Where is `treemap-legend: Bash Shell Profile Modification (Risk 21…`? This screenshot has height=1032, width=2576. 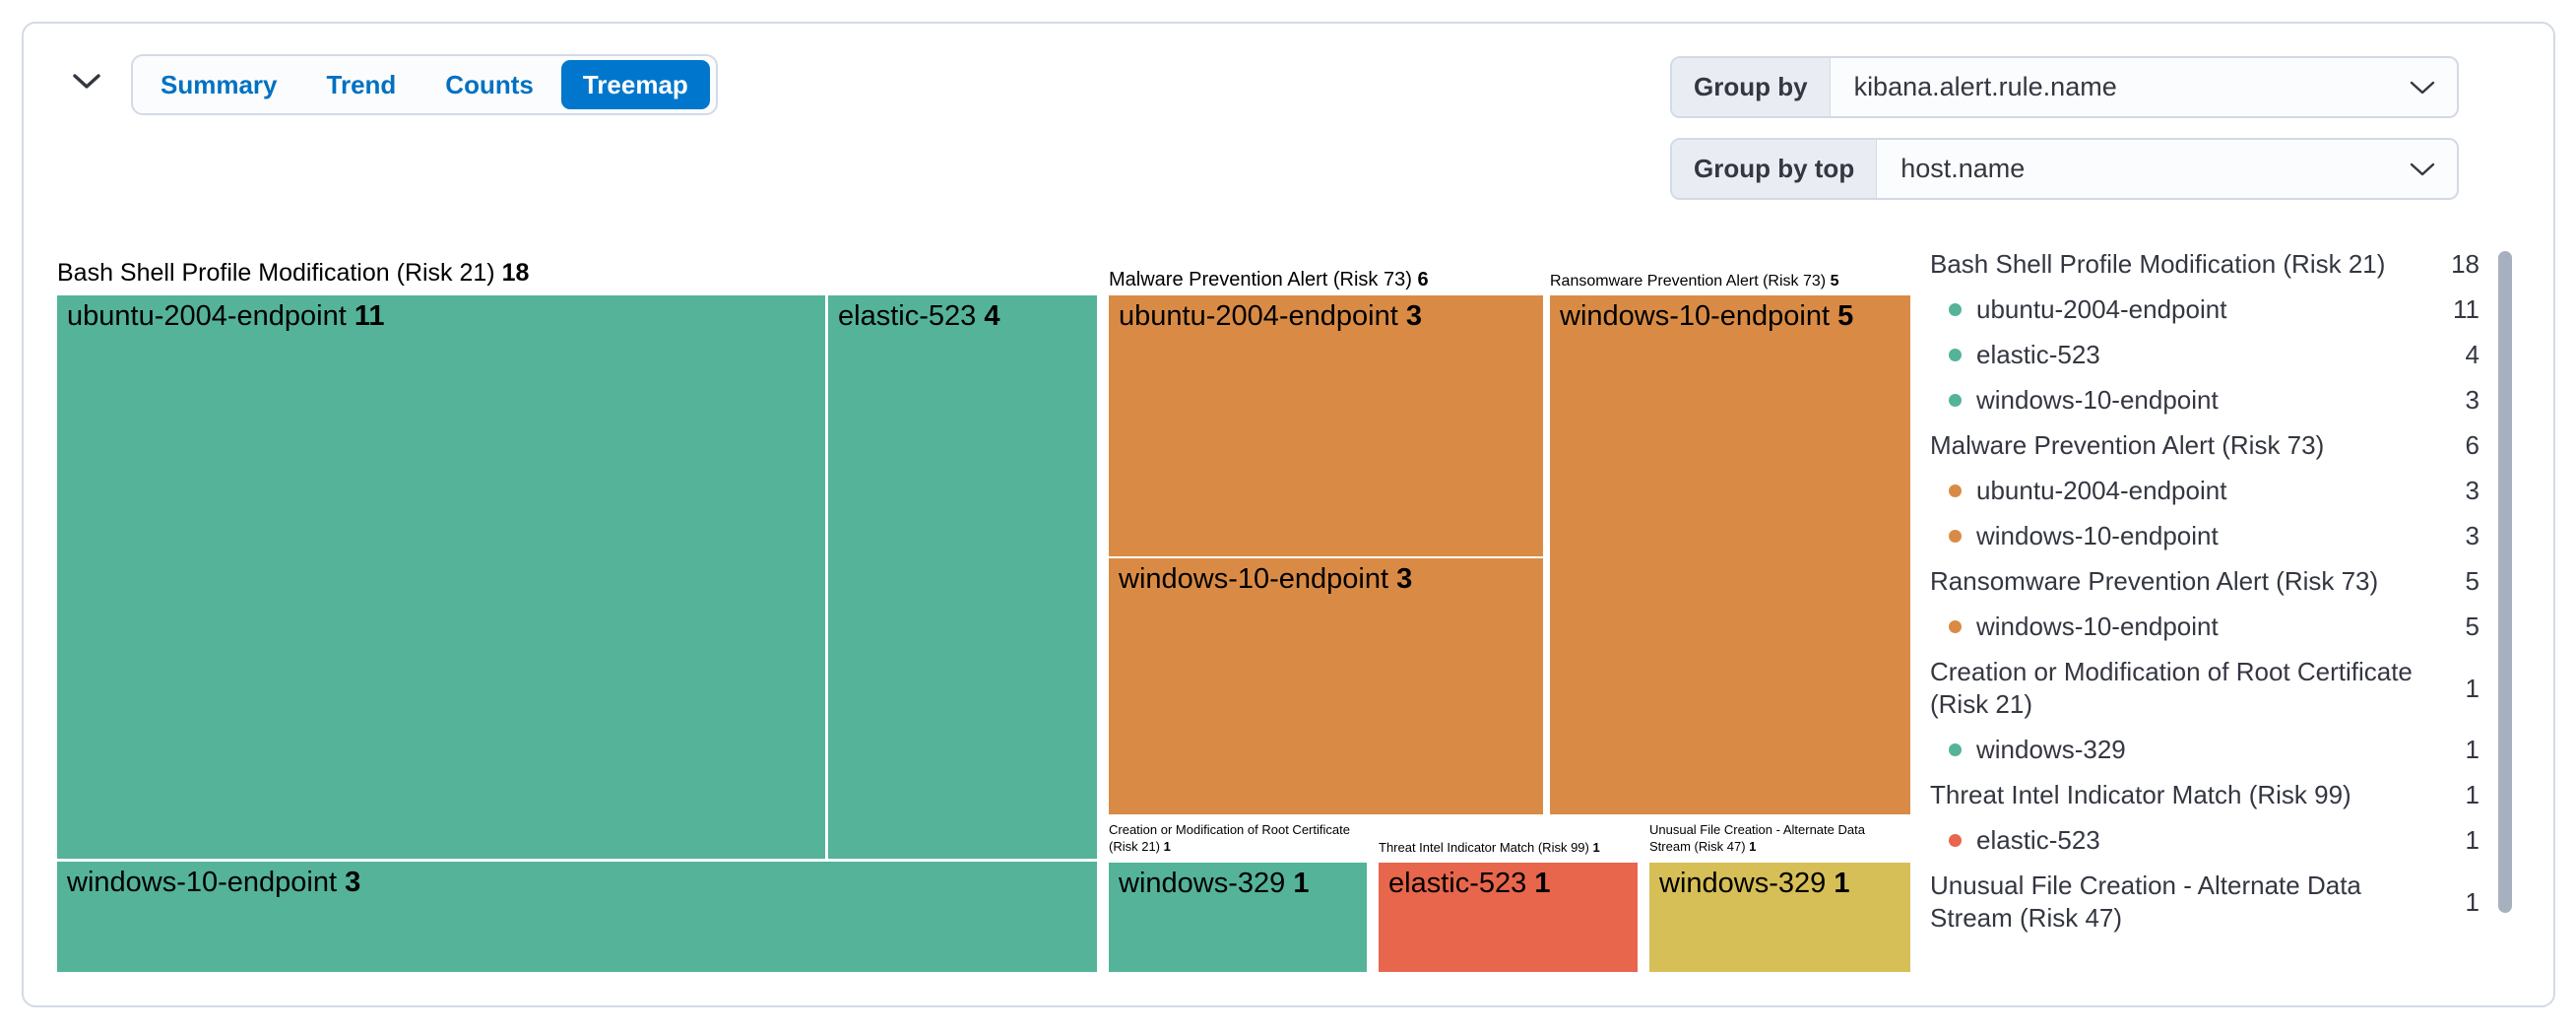
treemap-legend: Bash Shell Profile Modification (Risk 21… is located at coordinates (2204, 597).